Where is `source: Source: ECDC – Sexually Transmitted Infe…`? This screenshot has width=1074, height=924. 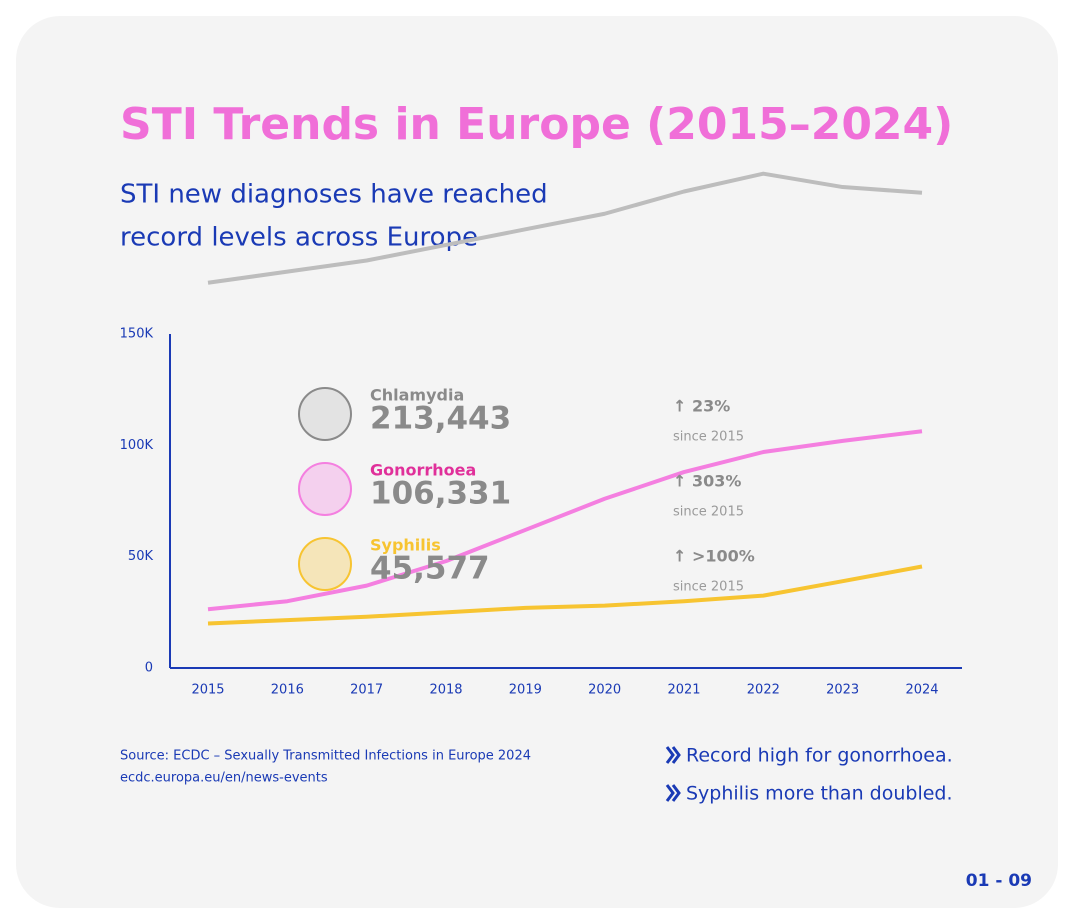
source: Source: ECDC – Sexually Transmitted Infe… is located at coordinates (325, 756).